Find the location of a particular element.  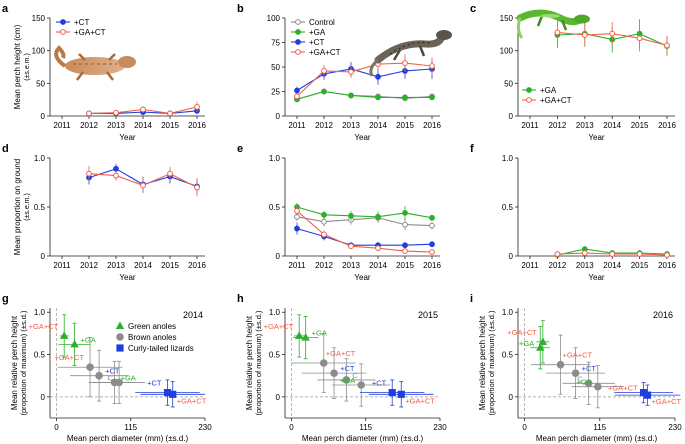

brown-anole-photo is located at coordinates (410, 53).